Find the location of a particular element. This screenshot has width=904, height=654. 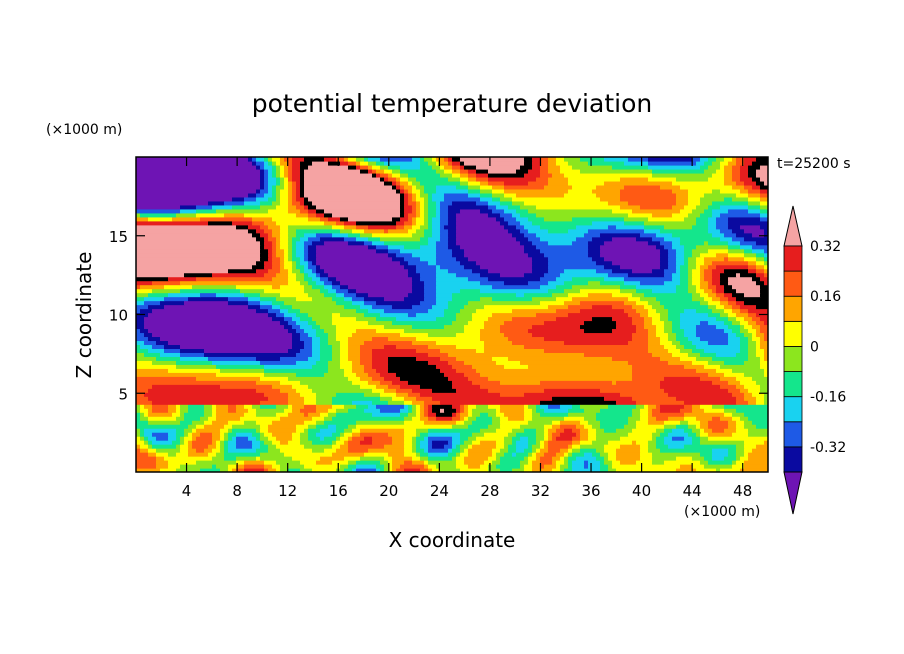

colorbar-segment is located at coordinates (793, 384).